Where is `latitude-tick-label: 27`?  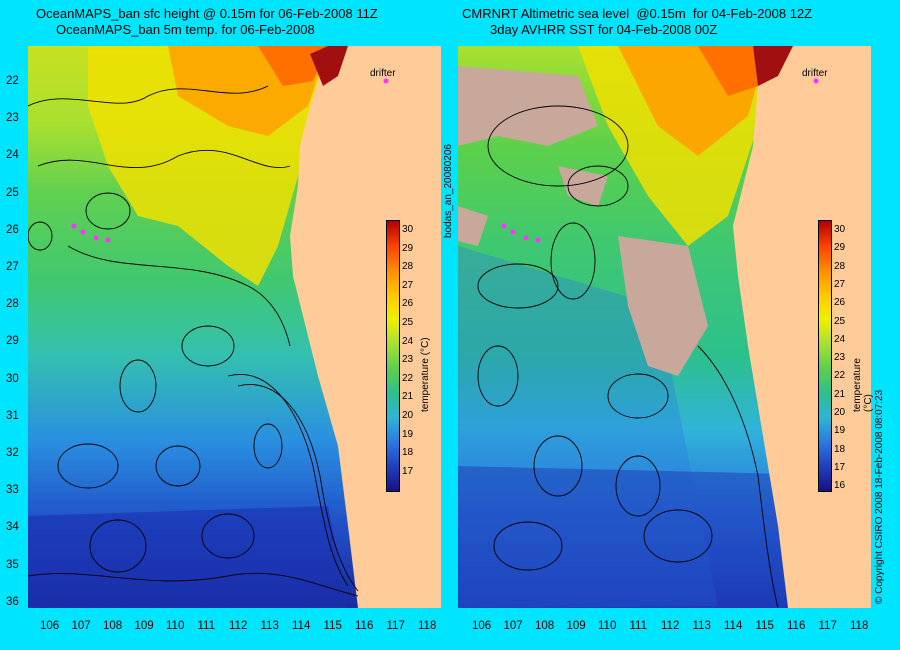
latitude-tick-label: 27 is located at coordinates (12, 267).